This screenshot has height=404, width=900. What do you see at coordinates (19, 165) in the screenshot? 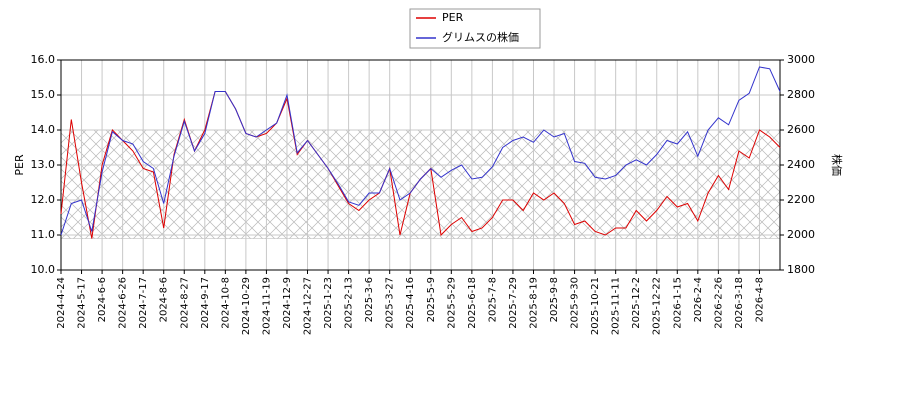
I see `y-axis-label: PER` at bounding box center [19, 165].